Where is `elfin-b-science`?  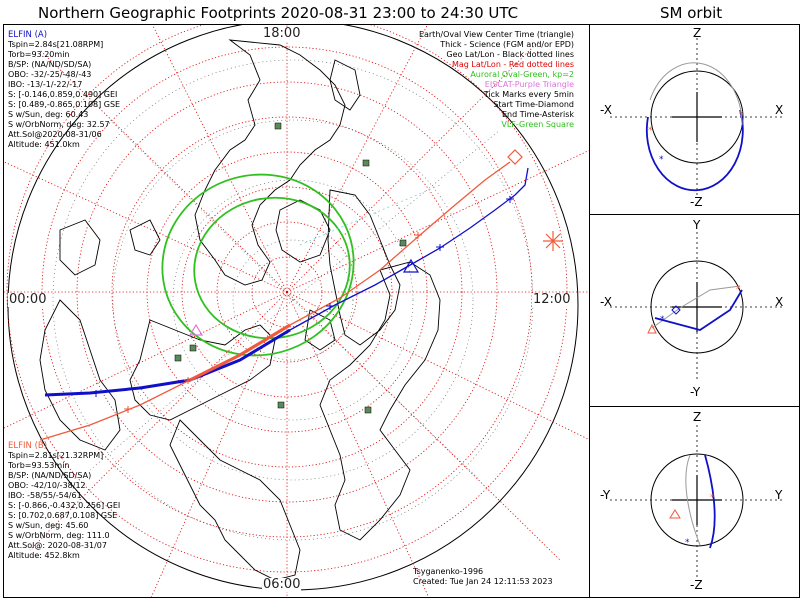 elfin-b-science is located at coordinates (240, 352).